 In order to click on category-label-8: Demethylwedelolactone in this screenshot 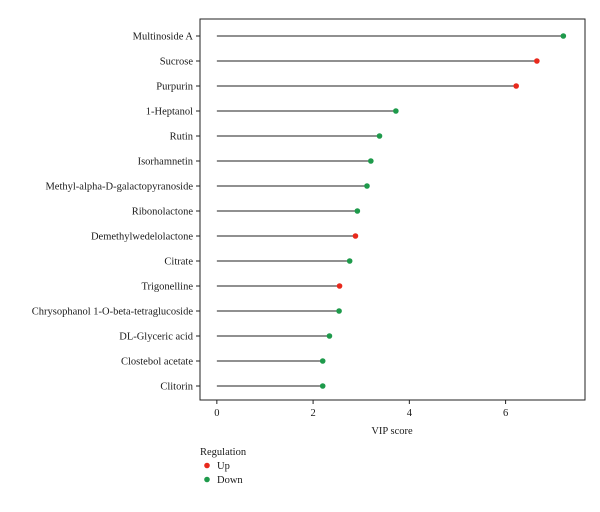, I will do `click(142, 237)`.